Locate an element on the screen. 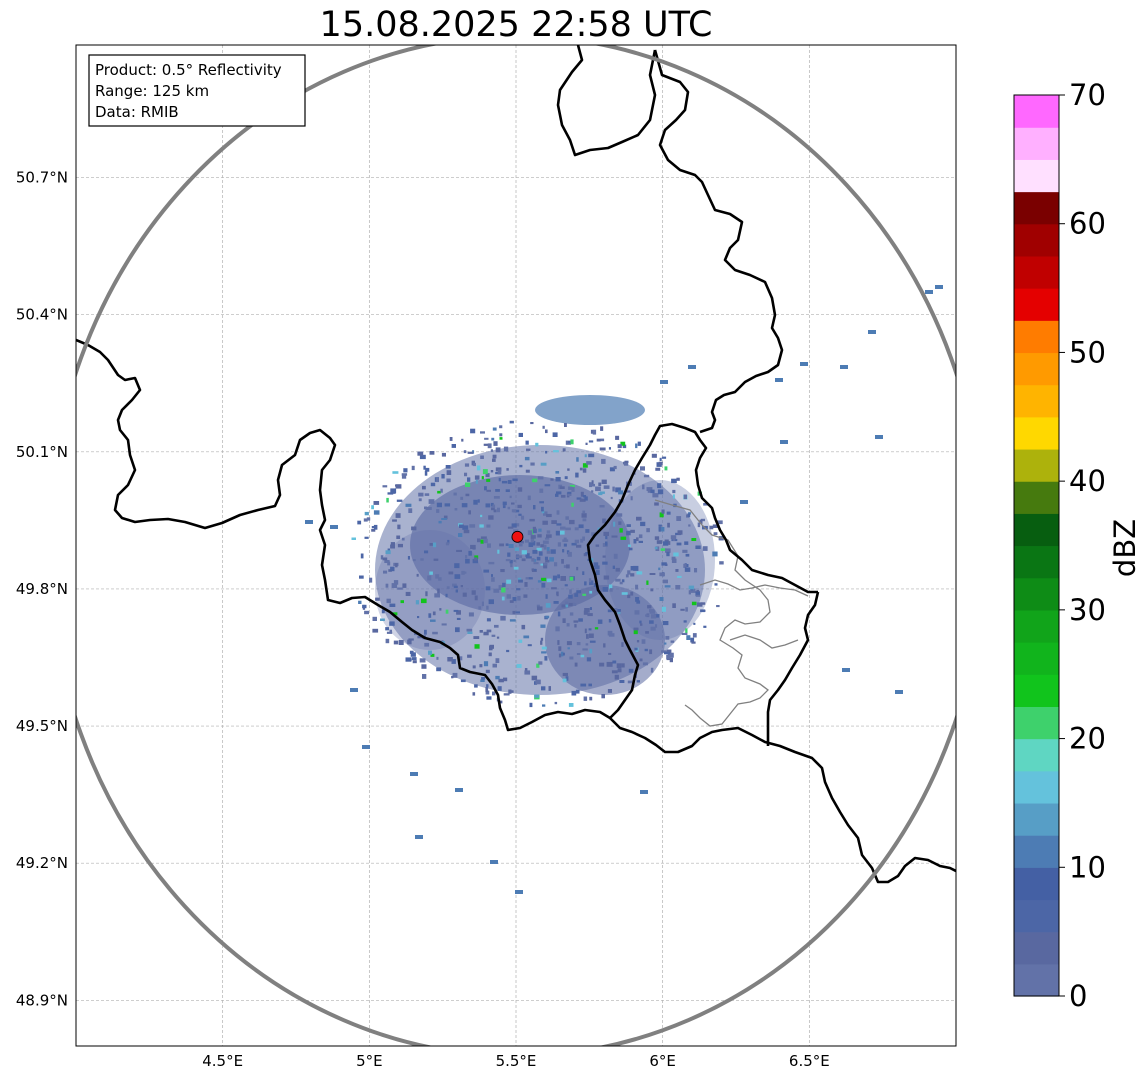 The image size is (1148, 1081). admin-border-line is located at coordinates (712, 613).